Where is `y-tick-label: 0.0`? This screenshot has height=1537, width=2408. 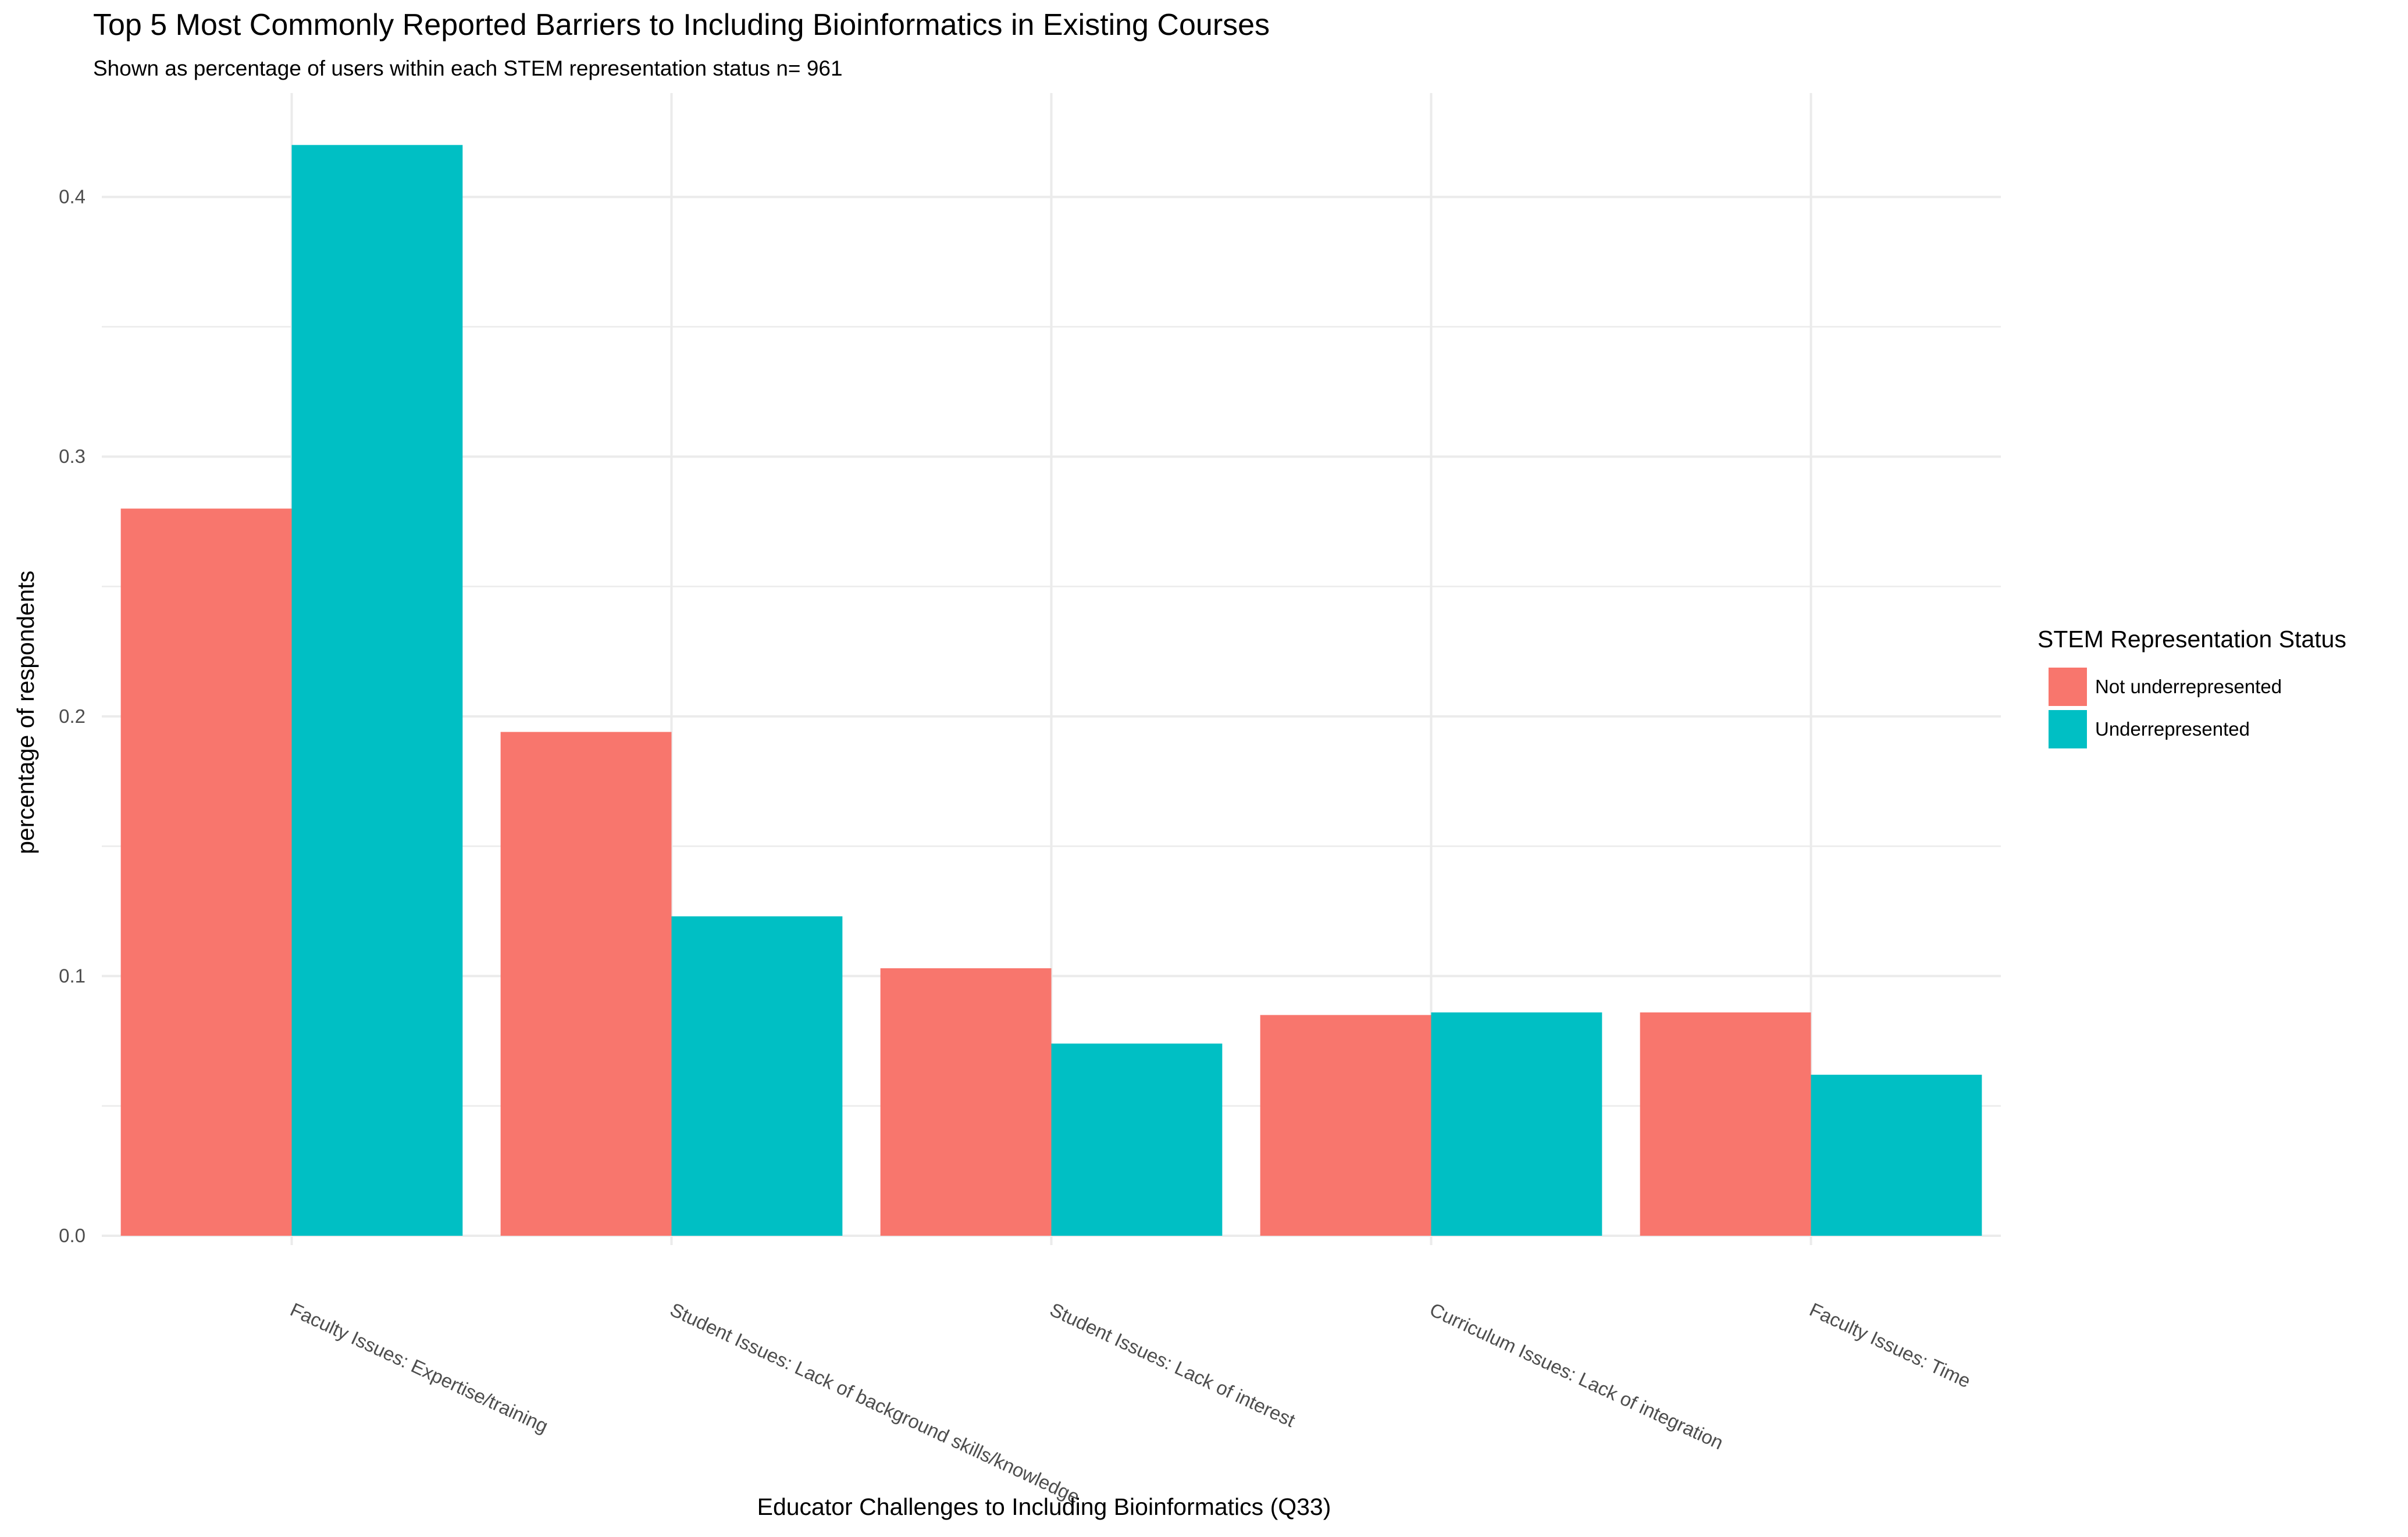 y-tick-label: 0.0 is located at coordinates (72, 1235).